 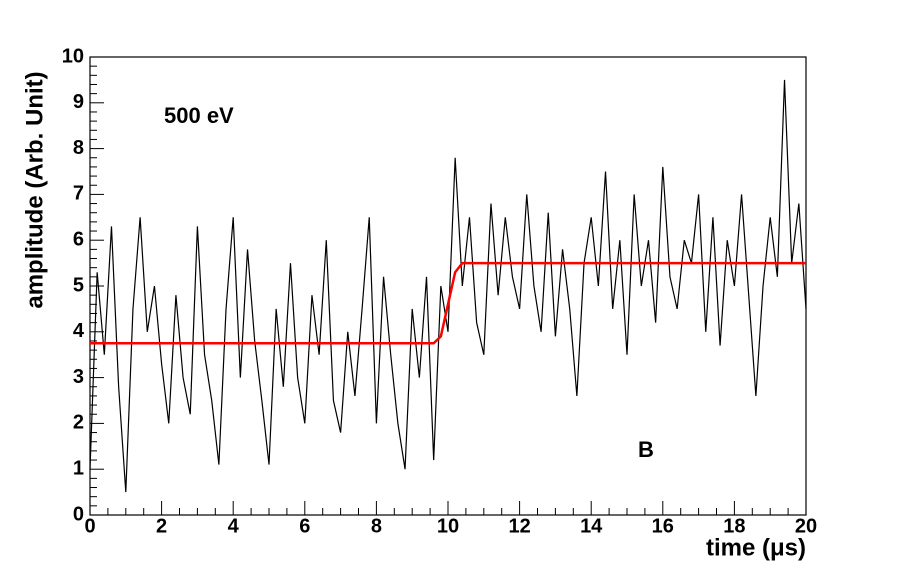 I want to click on x-tick-label: 2, so click(x=161, y=526).